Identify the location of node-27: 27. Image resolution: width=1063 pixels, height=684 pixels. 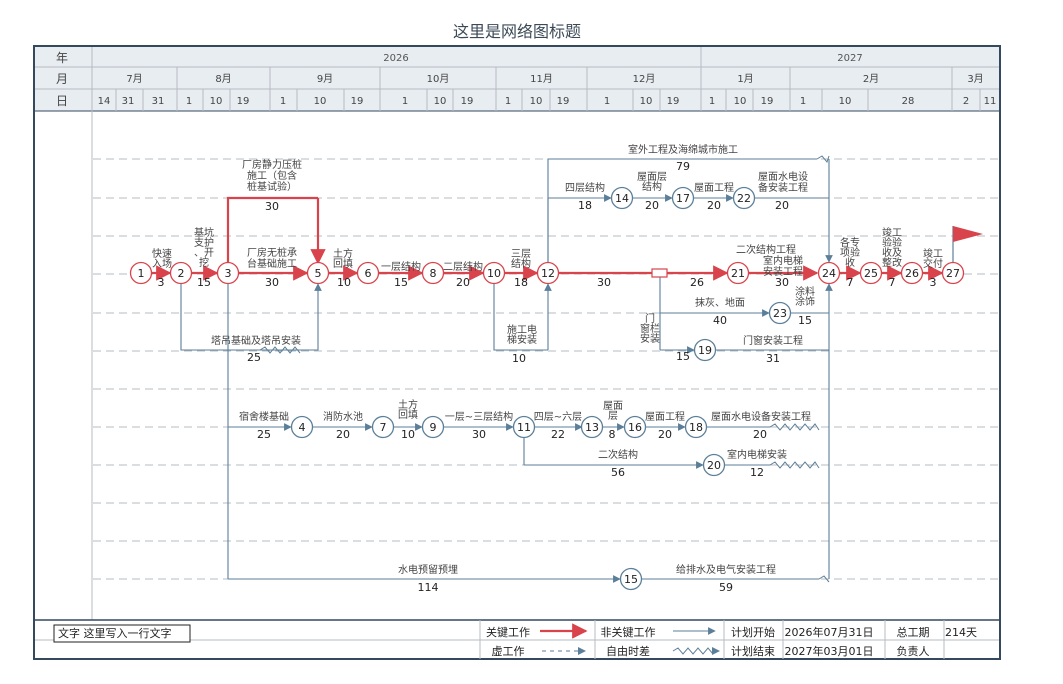
(953, 273).